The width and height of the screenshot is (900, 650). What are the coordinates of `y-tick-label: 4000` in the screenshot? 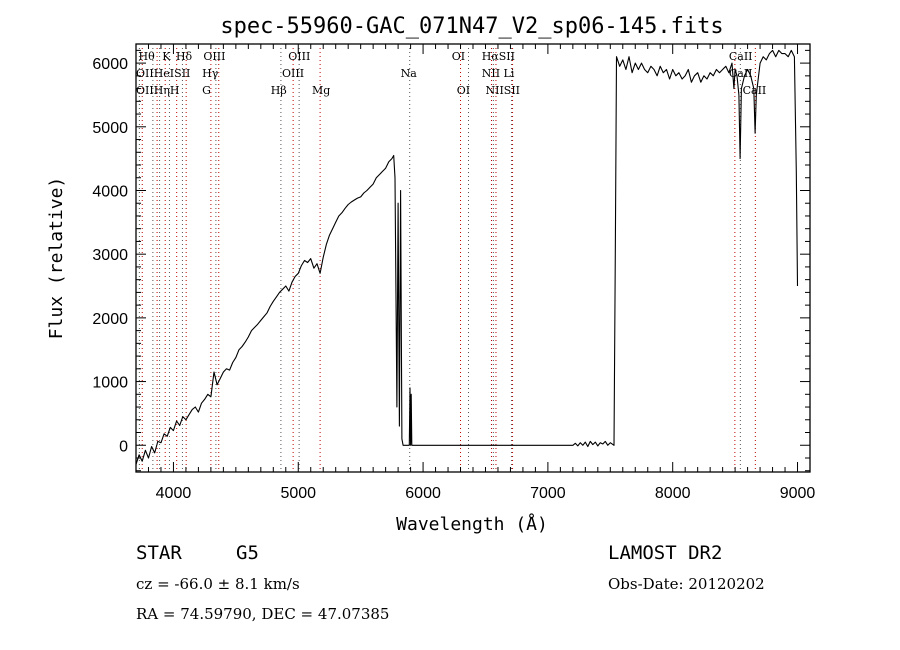 It's located at (110, 191).